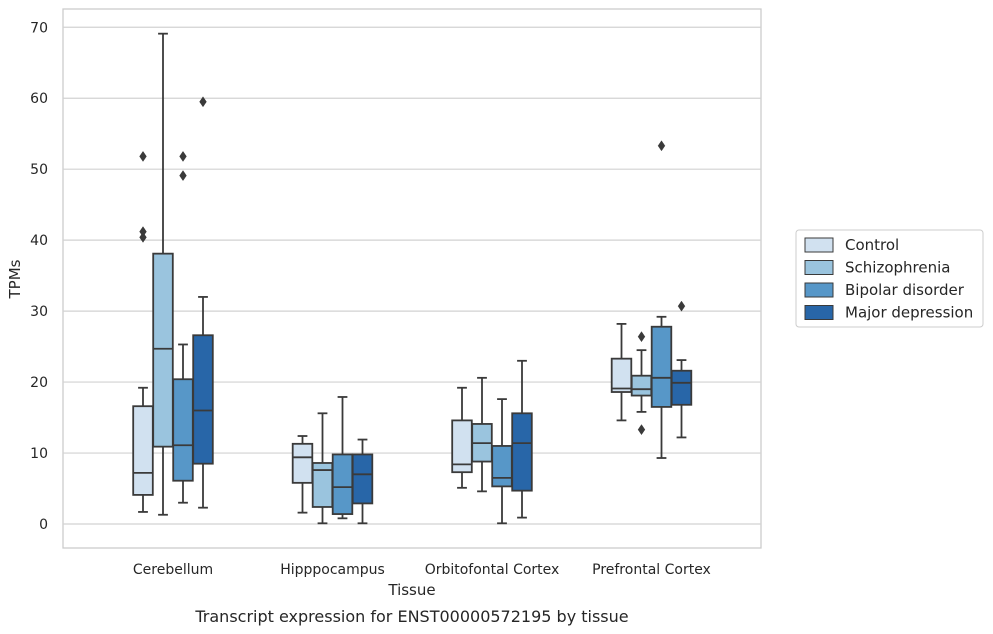 This screenshot has height=634, width=993. I want to click on box-major-depression-hipppocampus, so click(362, 481).